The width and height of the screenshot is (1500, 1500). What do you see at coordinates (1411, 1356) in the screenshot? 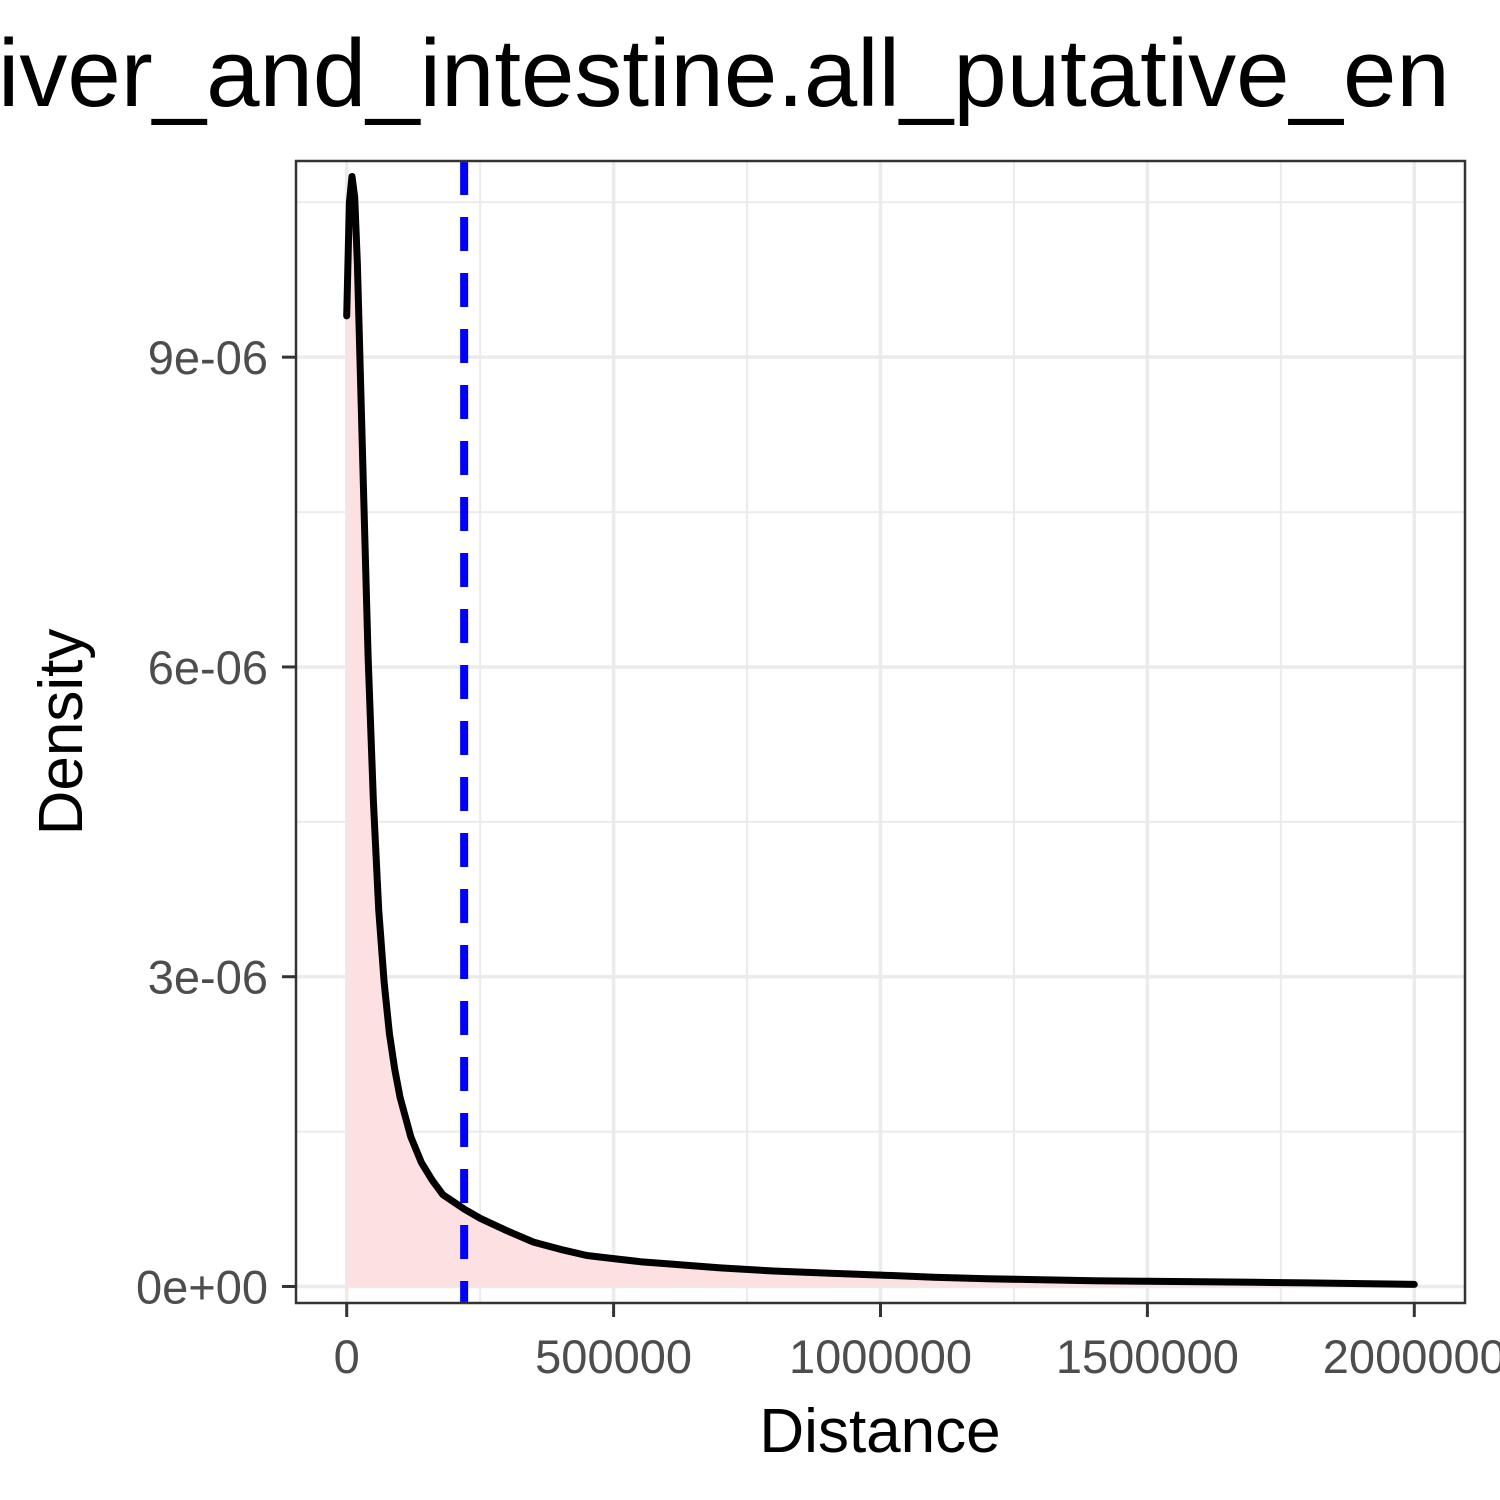
I see `x-tick-label: 2000000` at bounding box center [1411, 1356].